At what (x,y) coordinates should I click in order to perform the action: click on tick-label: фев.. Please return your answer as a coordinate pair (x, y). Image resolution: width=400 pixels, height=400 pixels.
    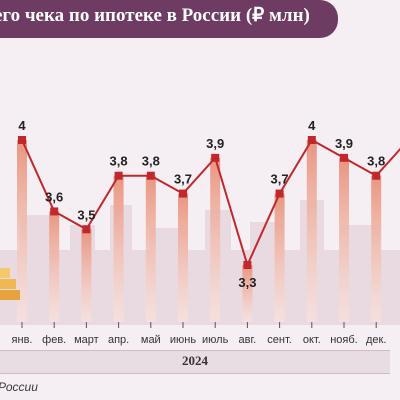
    Looking at the image, I should click on (54, 340).